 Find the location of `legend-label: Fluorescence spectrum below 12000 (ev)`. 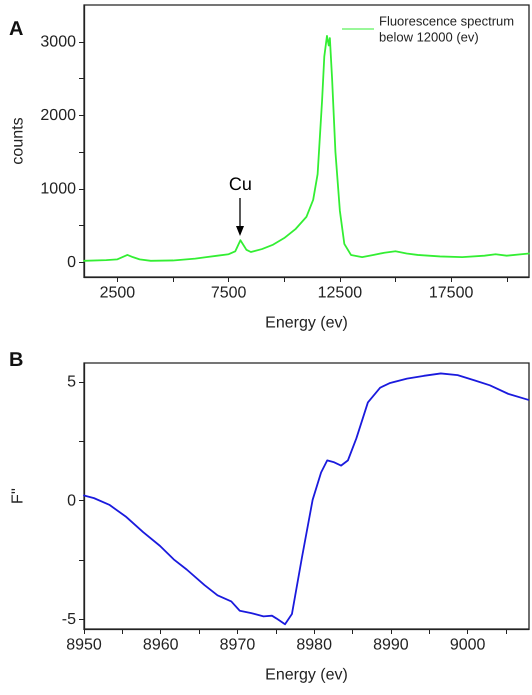

legend-label: Fluorescence spectrum below 12000 (ev) is located at coordinates (448, 29).